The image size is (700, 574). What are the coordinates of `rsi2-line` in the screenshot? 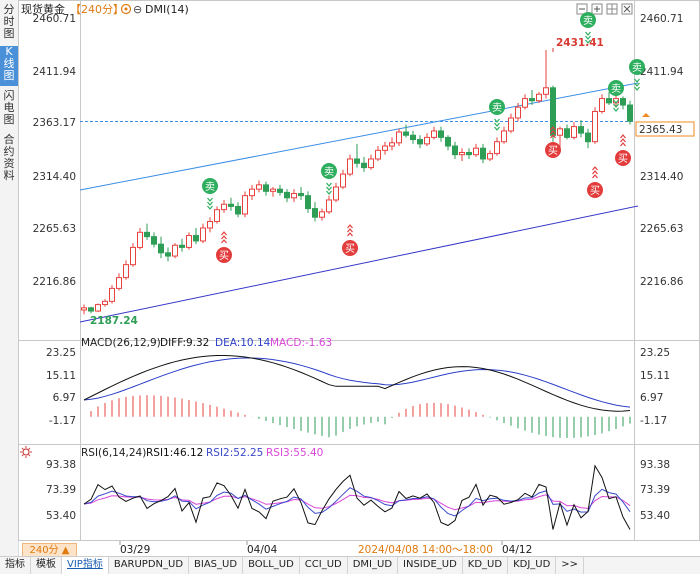 It's located at (357, 502).